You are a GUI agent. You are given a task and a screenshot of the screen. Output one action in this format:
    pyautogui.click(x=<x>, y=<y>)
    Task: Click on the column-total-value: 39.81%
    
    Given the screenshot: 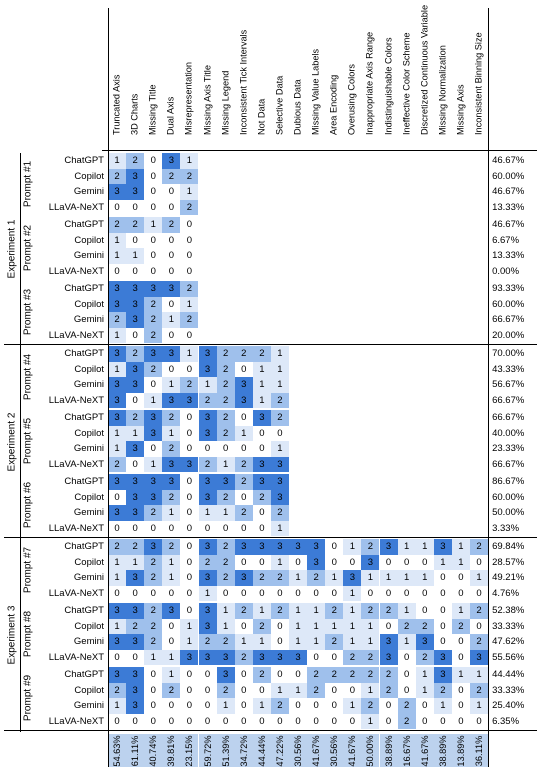 What is the action you would take?
    pyautogui.click(x=171, y=750)
    